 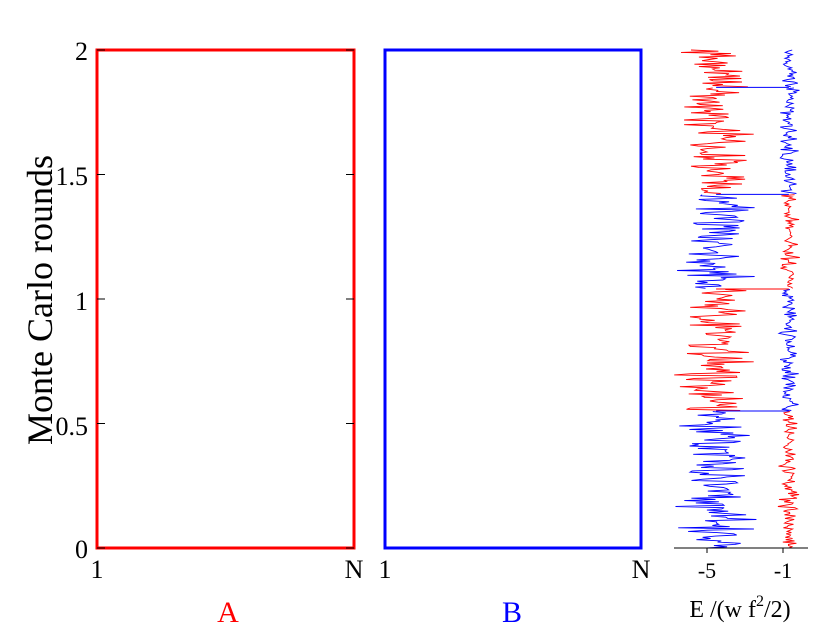 I want to click on energy-trace-red, so click(x=737, y=299).